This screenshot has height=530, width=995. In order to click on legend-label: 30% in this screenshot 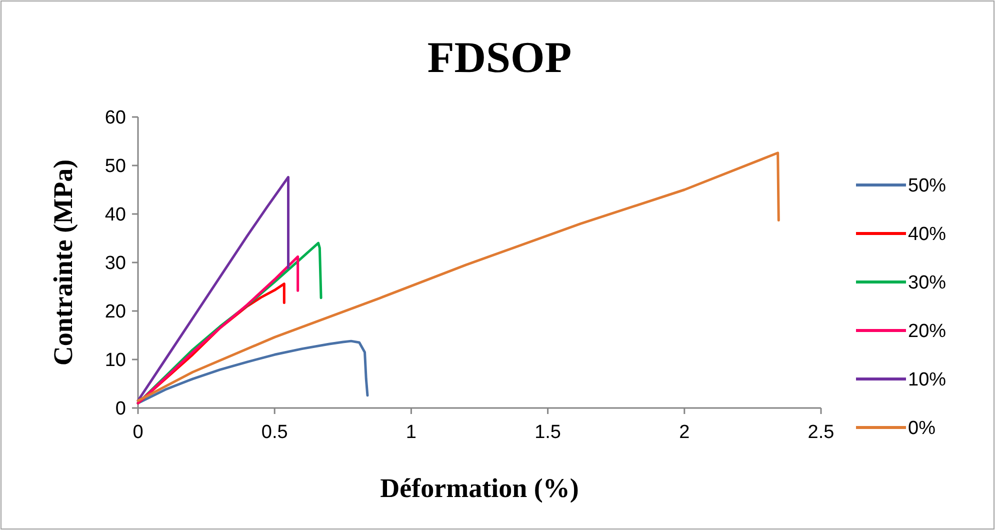, I will do `click(927, 283)`.